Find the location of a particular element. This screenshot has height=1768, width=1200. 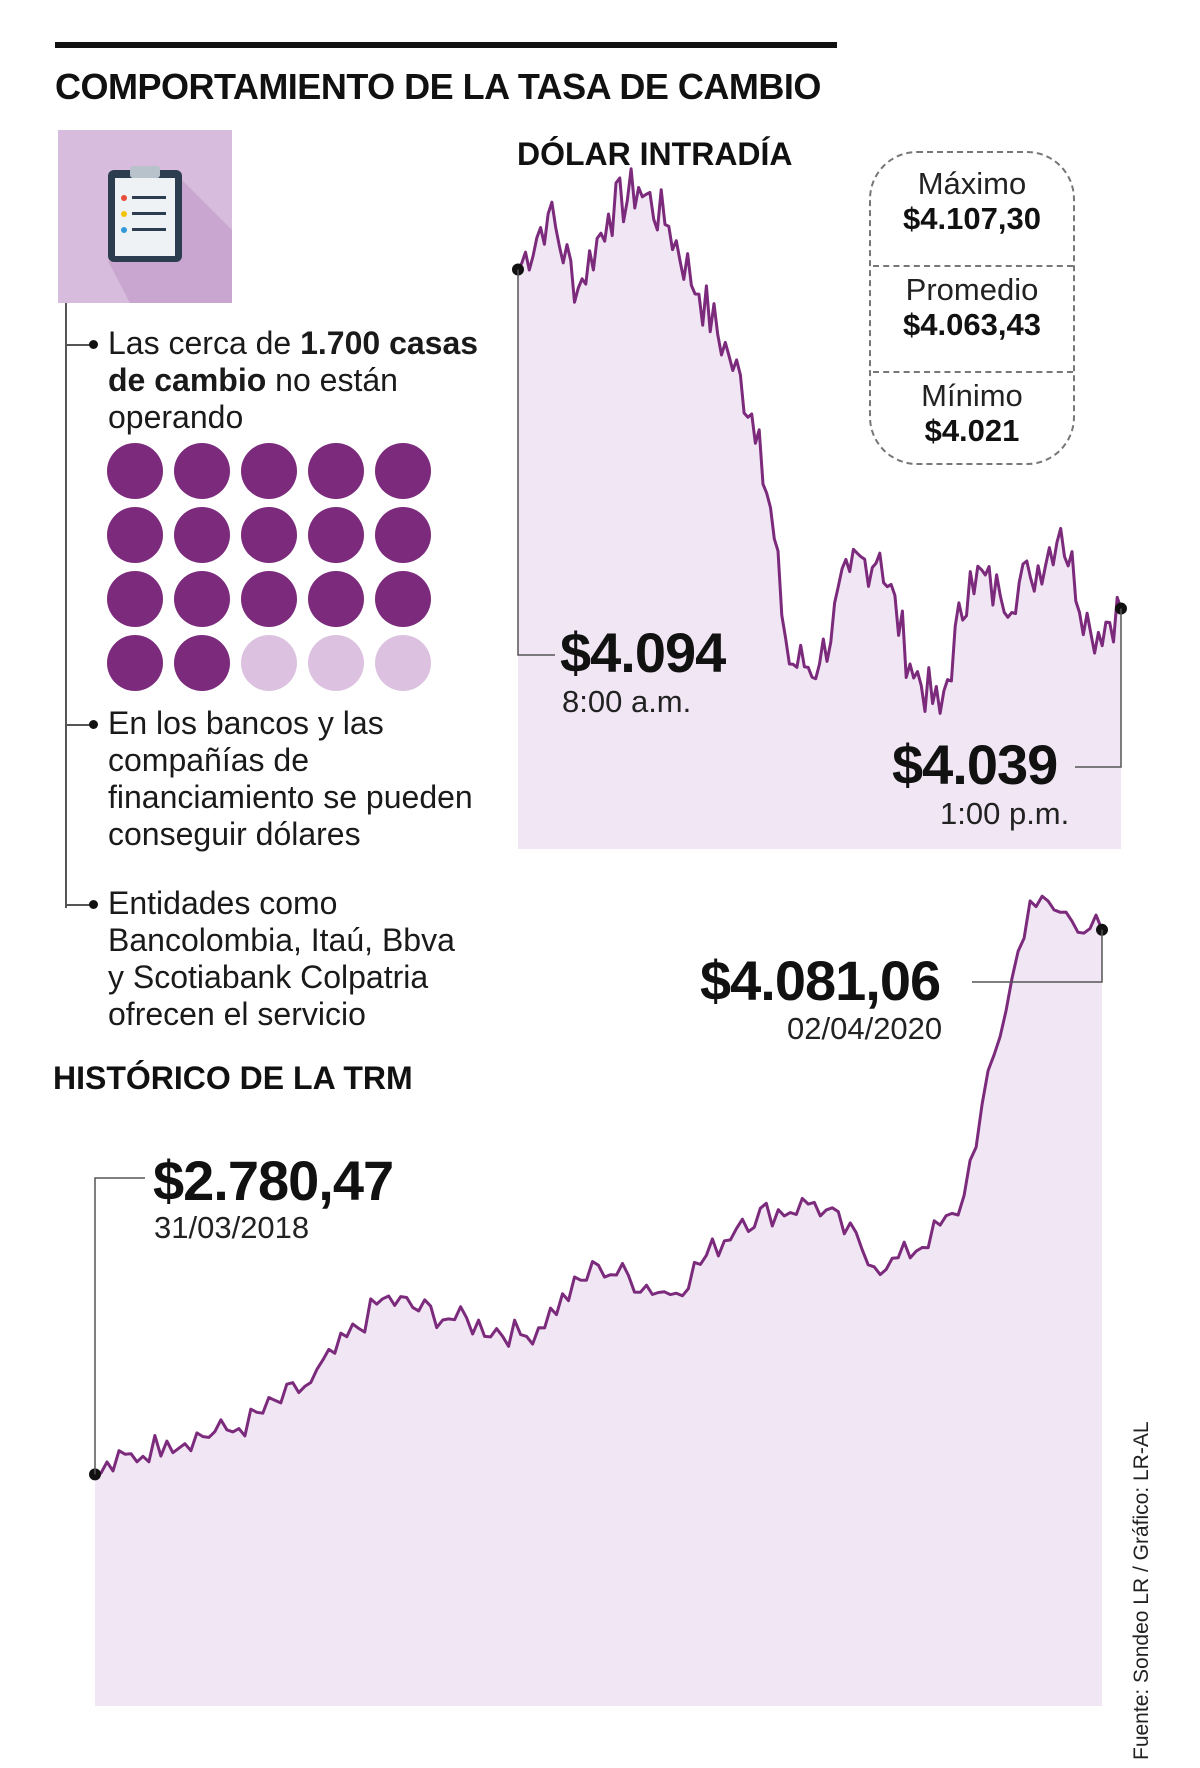

stat-promedio: Promedio $4.063,43 is located at coordinates (972, 308).